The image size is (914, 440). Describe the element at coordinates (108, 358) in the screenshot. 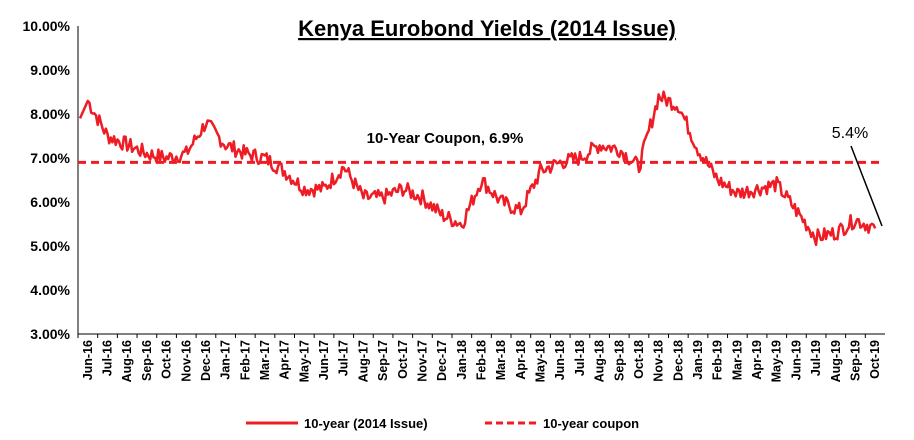

I see `x-tick-label: Jul-16` at that location.